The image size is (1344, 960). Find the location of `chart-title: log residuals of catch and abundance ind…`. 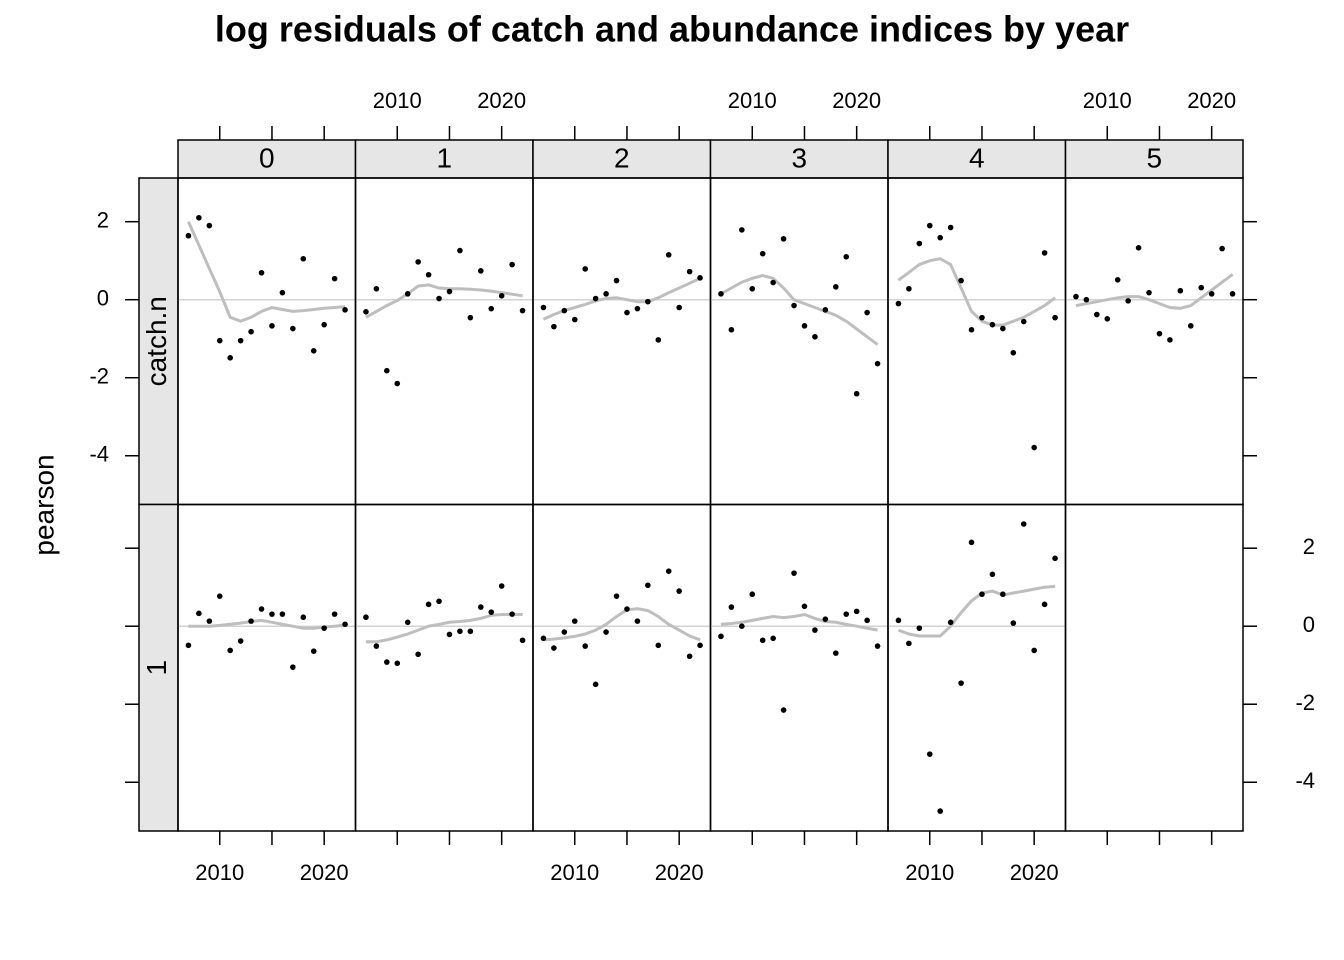

chart-title: log residuals of catch and abundance ind… is located at coordinates (672, 29).